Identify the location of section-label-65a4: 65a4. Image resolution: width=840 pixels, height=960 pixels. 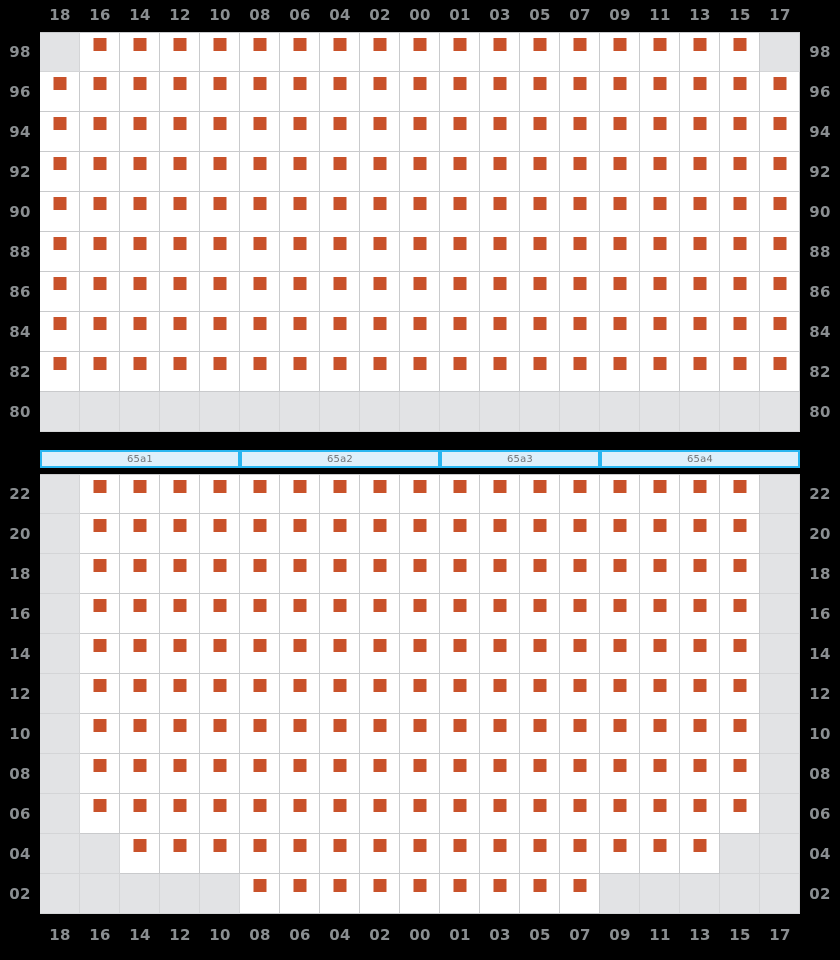
(700, 459).